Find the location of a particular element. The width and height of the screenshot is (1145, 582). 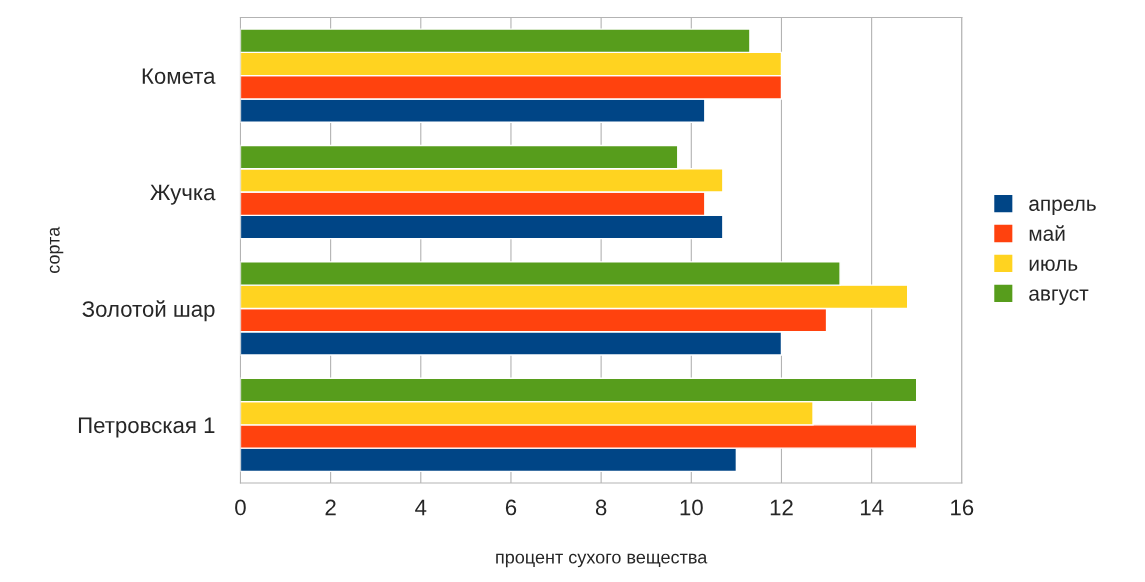

y-tick-label: Жучка is located at coordinates (183, 194).